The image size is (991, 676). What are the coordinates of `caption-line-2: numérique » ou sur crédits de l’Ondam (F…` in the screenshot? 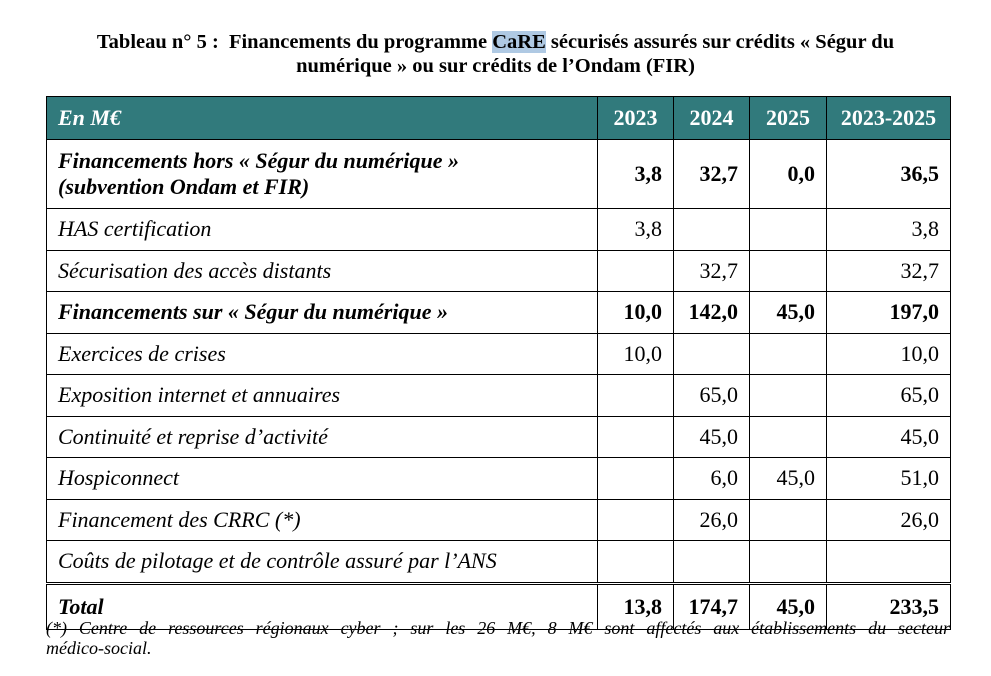 It's located at (495, 66).